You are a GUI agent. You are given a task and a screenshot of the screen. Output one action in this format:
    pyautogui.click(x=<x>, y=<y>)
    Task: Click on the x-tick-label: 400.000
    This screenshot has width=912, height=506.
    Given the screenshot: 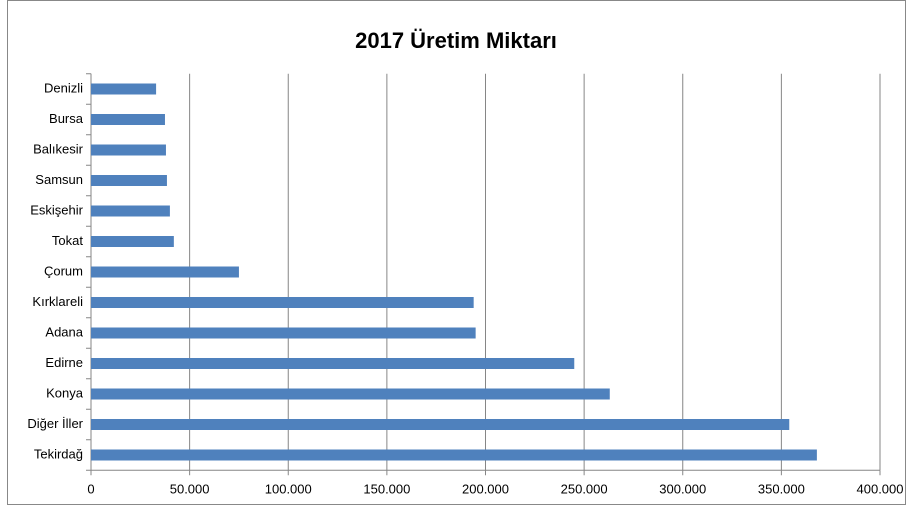 What is the action you would take?
    pyautogui.click(x=880, y=489)
    